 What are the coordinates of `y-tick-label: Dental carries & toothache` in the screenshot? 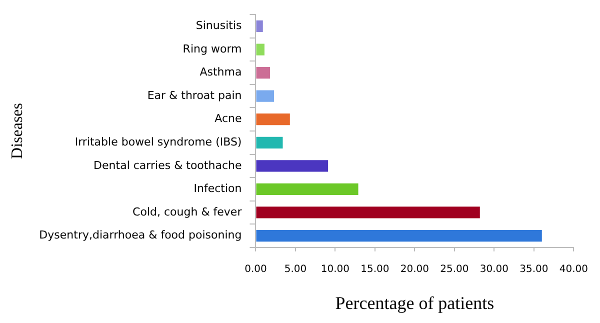 It's located at (168, 165).